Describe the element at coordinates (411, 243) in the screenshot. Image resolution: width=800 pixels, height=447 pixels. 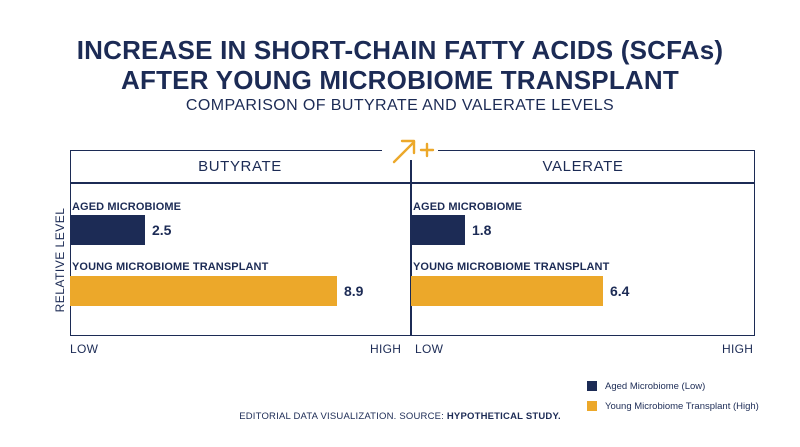
I see `panel-divider` at that location.